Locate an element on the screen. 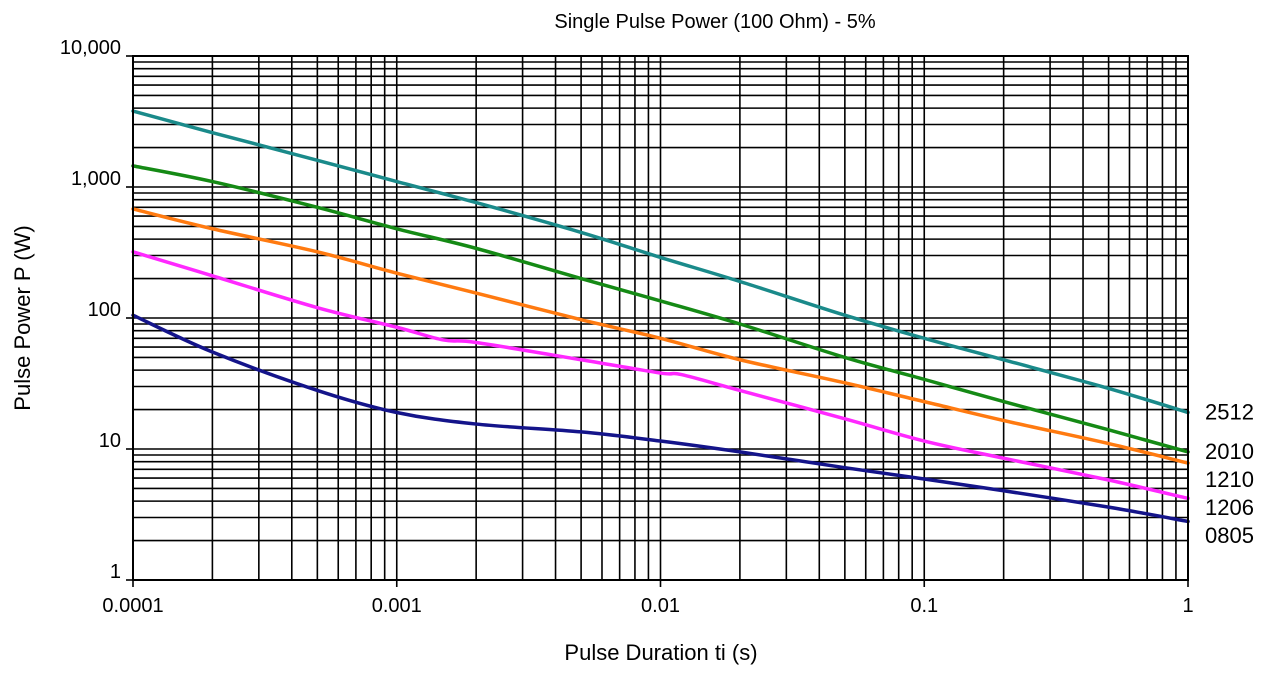 The width and height of the screenshot is (1281, 677). series-label-2512: 2512 is located at coordinates (1229, 411).